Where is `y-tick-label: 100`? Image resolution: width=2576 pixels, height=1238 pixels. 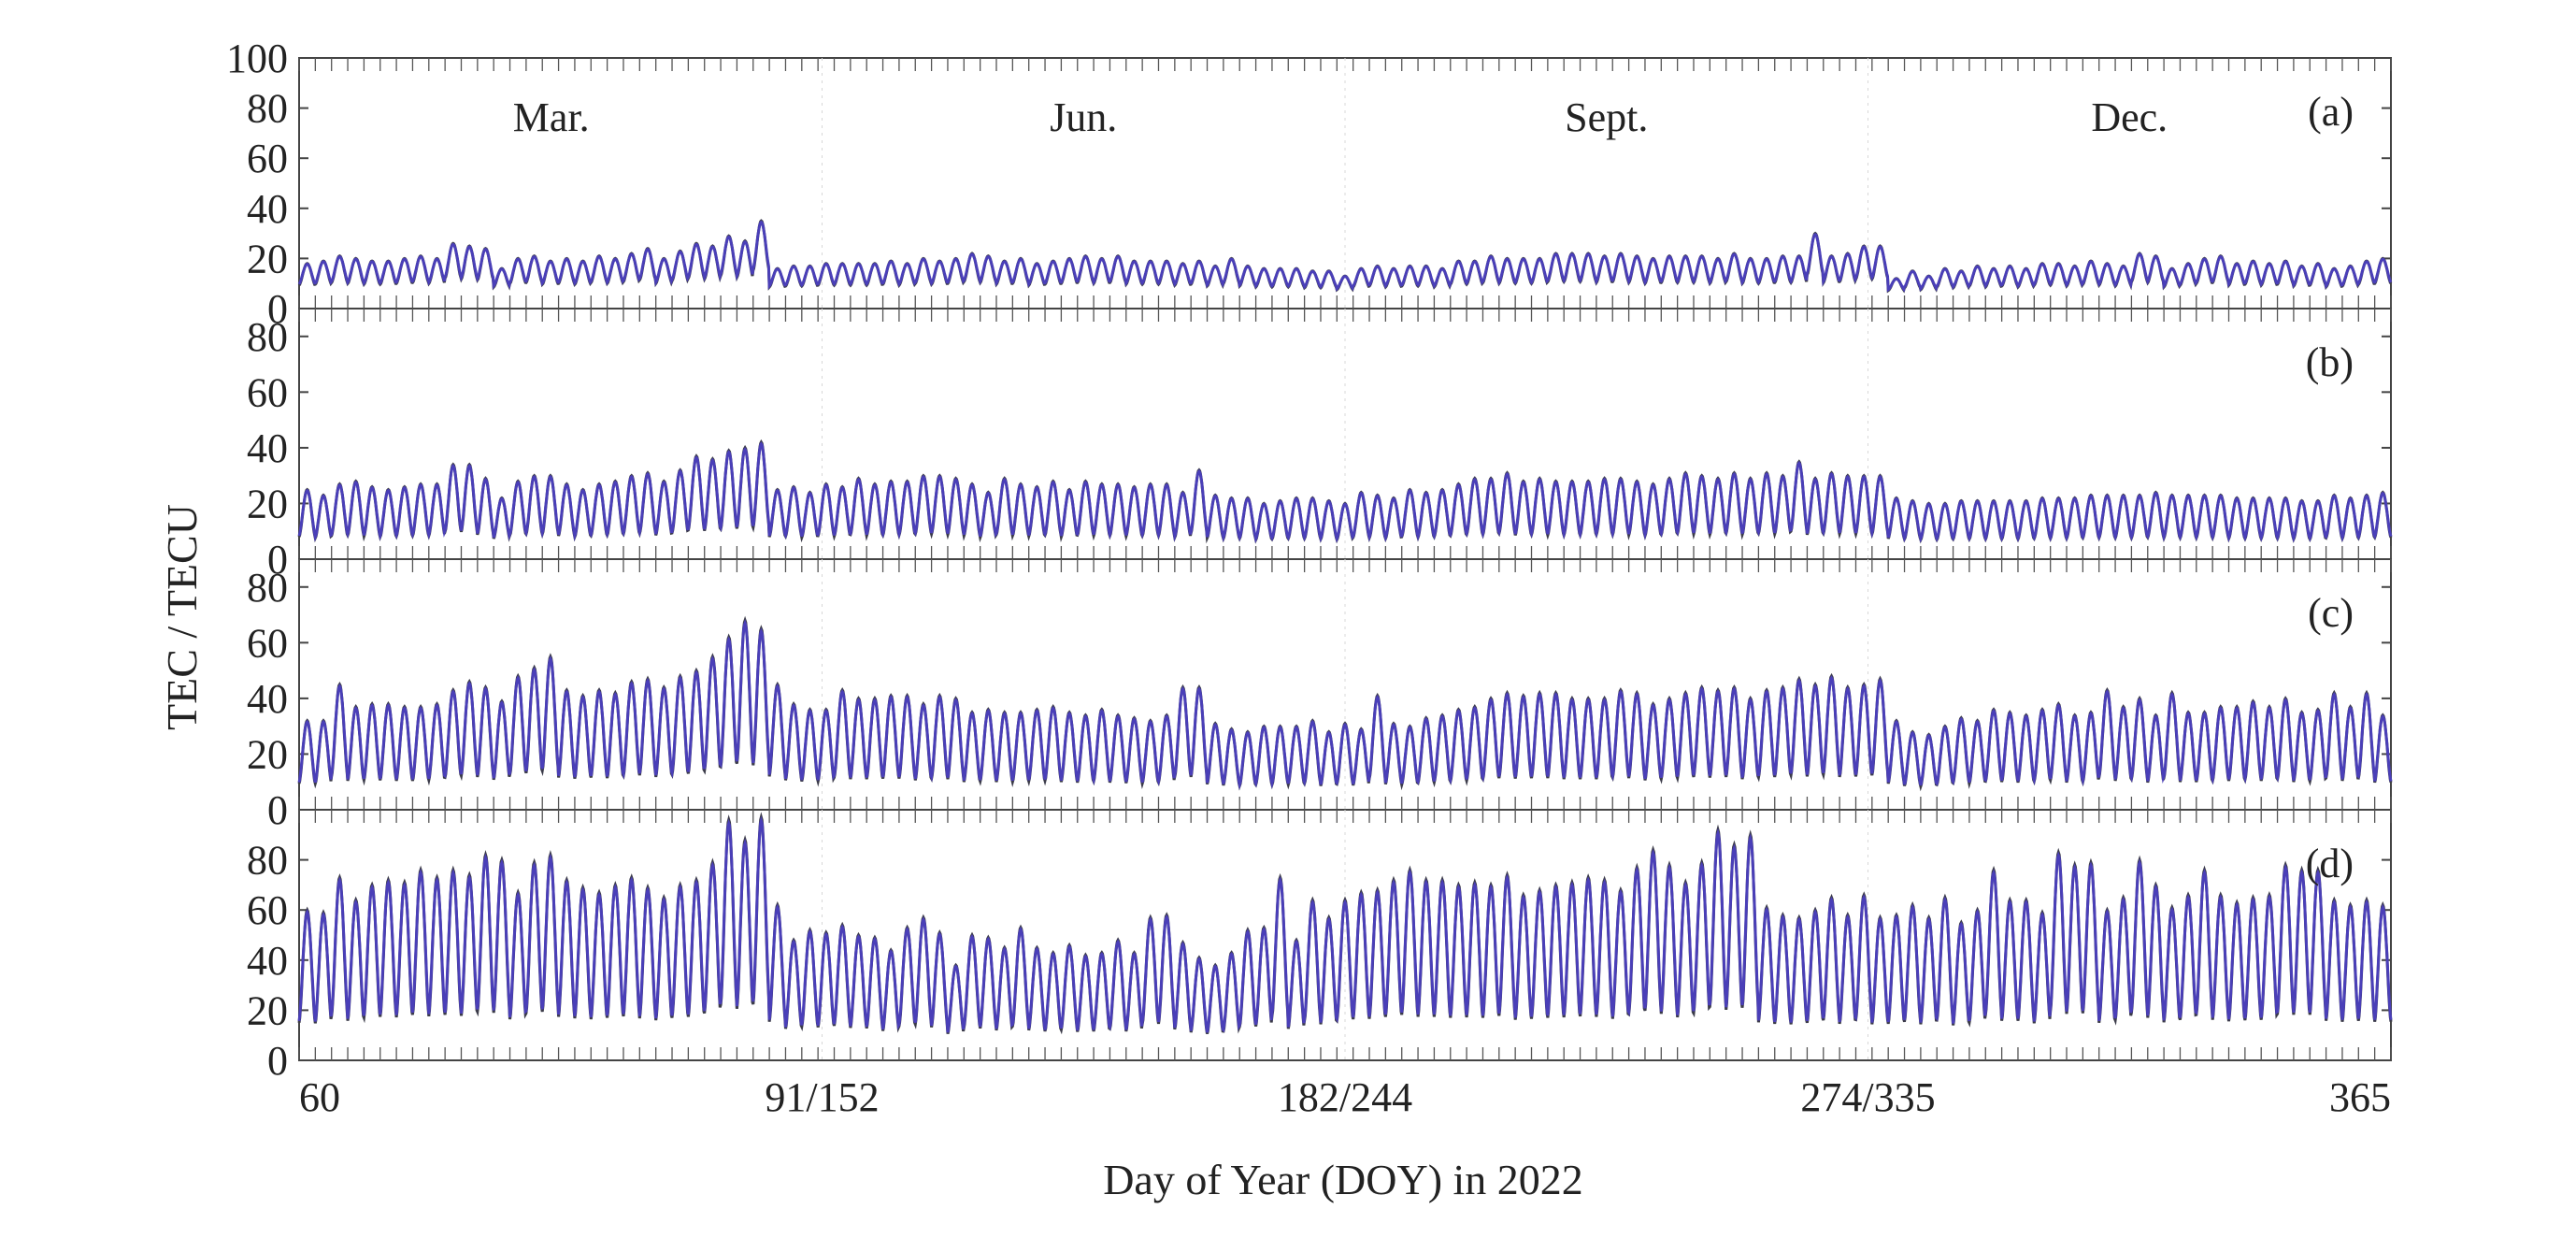
y-tick-label: 100 is located at coordinates (257, 59).